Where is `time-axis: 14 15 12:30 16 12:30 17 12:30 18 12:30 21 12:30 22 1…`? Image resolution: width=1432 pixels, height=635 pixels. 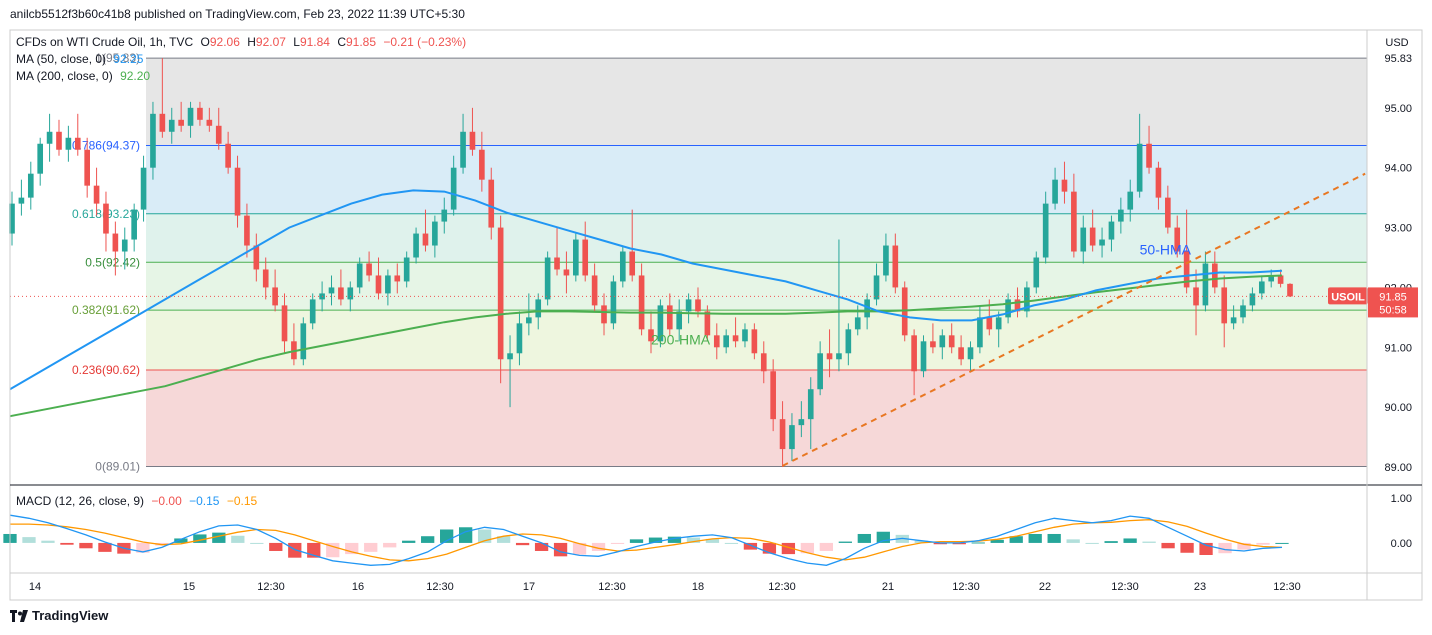 time-axis: 14 15 12:30 16 12:30 17 12:30 18 12:30 21 12:30 22 1… is located at coordinates (665, 587).